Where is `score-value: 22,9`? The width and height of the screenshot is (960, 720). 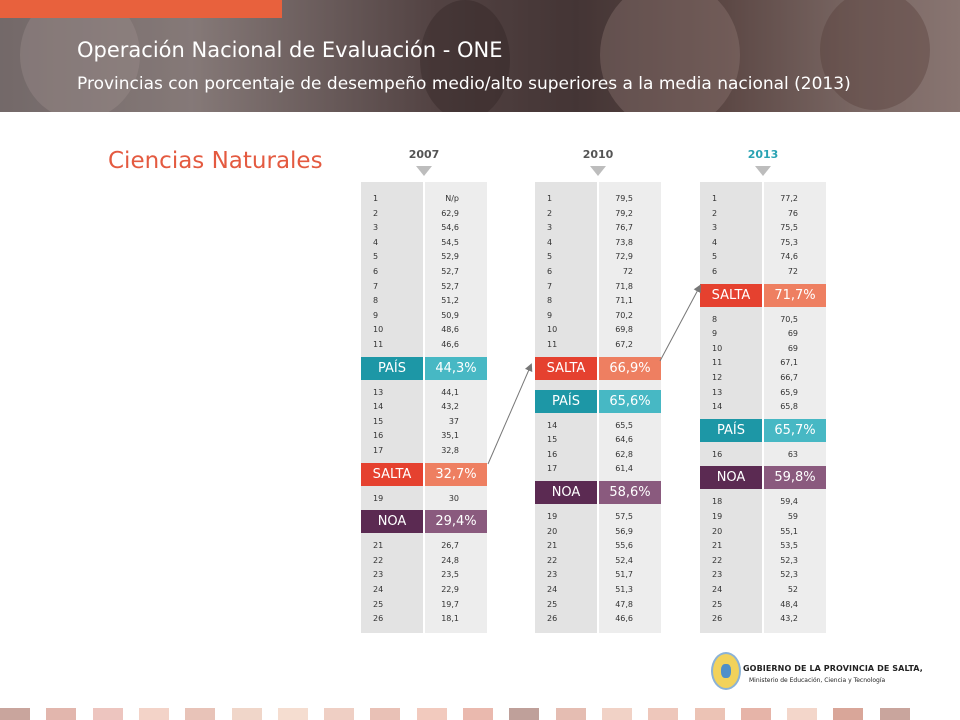
score-value: 22,9 is located at coordinates (450, 589).